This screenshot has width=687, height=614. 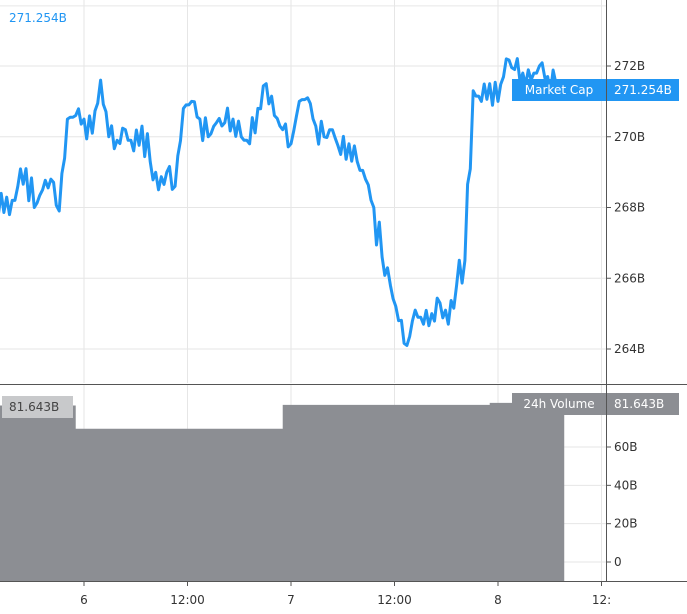 I want to click on volume-label-value-bg, so click(x=643, y=404).